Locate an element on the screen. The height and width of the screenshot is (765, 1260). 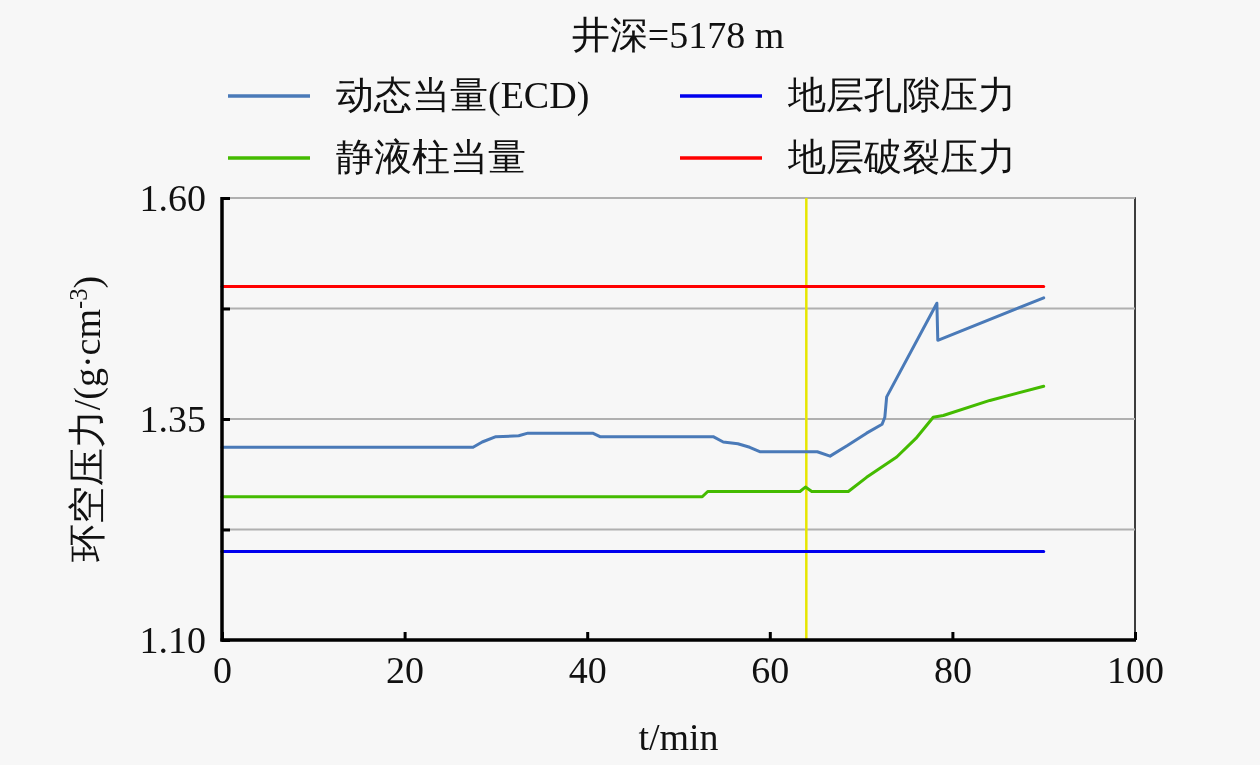
y-tick-label: 1.10 is located at coordinates (172, 639).